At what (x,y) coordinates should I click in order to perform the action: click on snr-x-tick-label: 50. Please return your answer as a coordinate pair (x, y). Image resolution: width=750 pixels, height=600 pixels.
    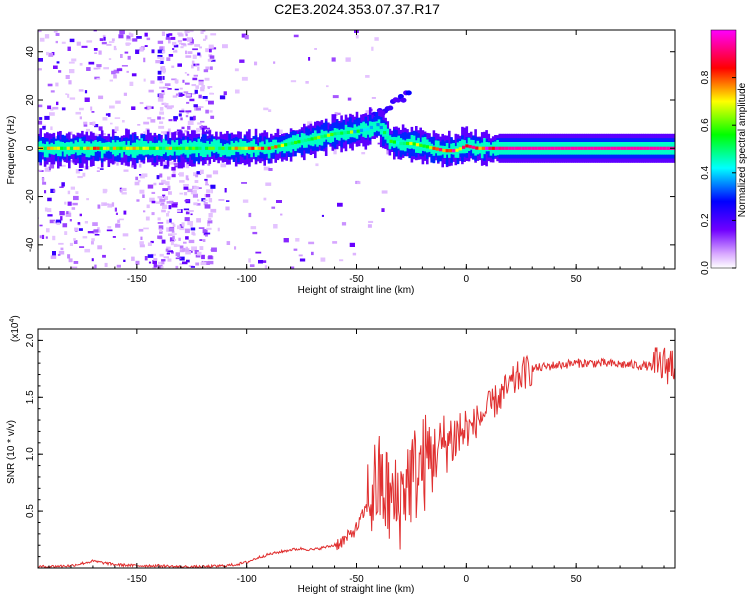
    Looking at the image, I should click on (577, 579).